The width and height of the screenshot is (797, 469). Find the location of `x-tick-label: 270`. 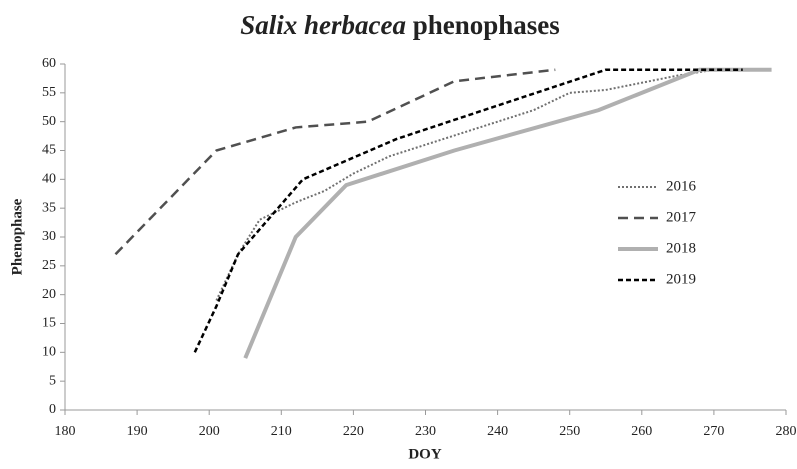

x-tick-label: 270 is located at coordinates (713, 431).